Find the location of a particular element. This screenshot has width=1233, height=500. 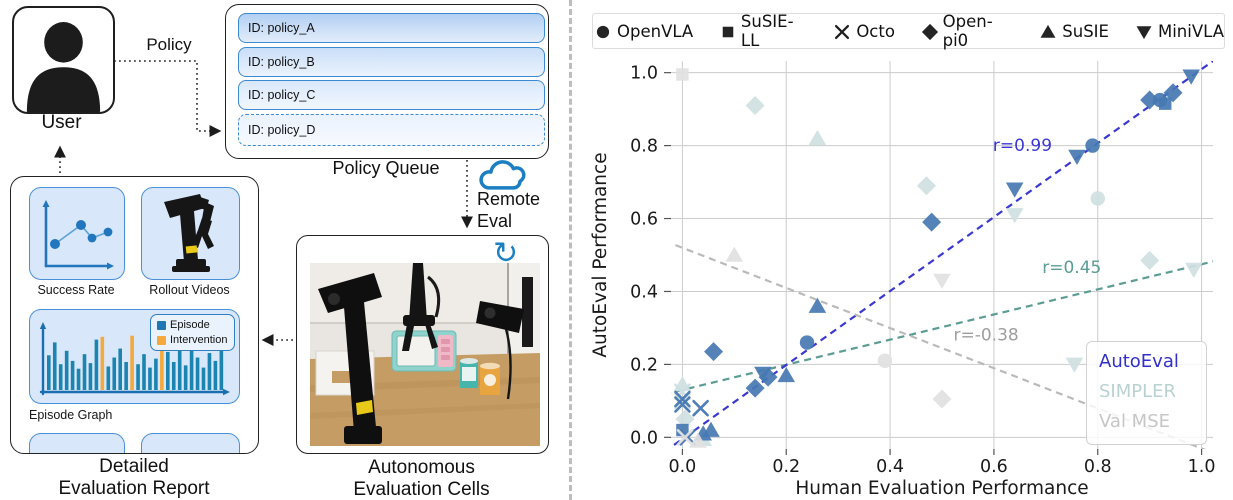

episode-graph-tile: Episode Intervention is located at coordinates (134, 356).